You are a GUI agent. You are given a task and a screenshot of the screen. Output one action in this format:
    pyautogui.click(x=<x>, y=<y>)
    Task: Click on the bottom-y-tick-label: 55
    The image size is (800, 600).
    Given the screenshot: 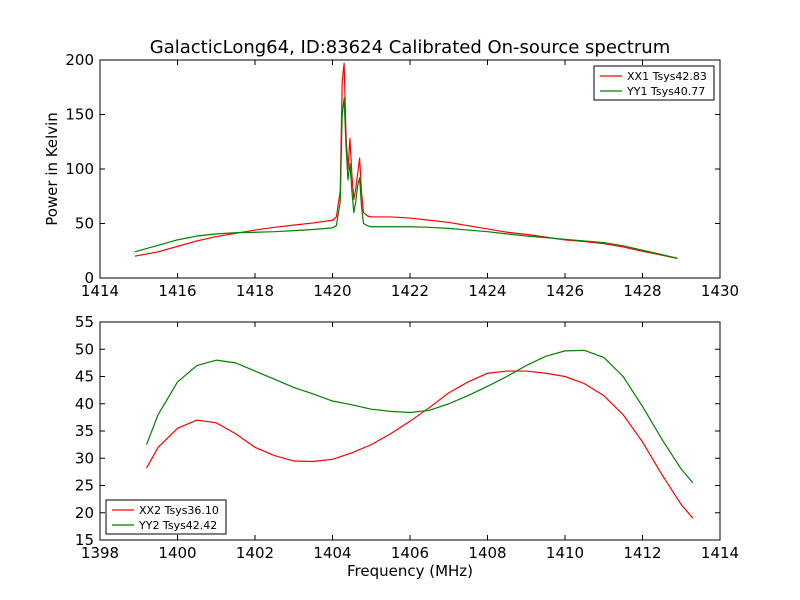 What is the action you would take?
    pyautogui.click(x=84, y=322)
    